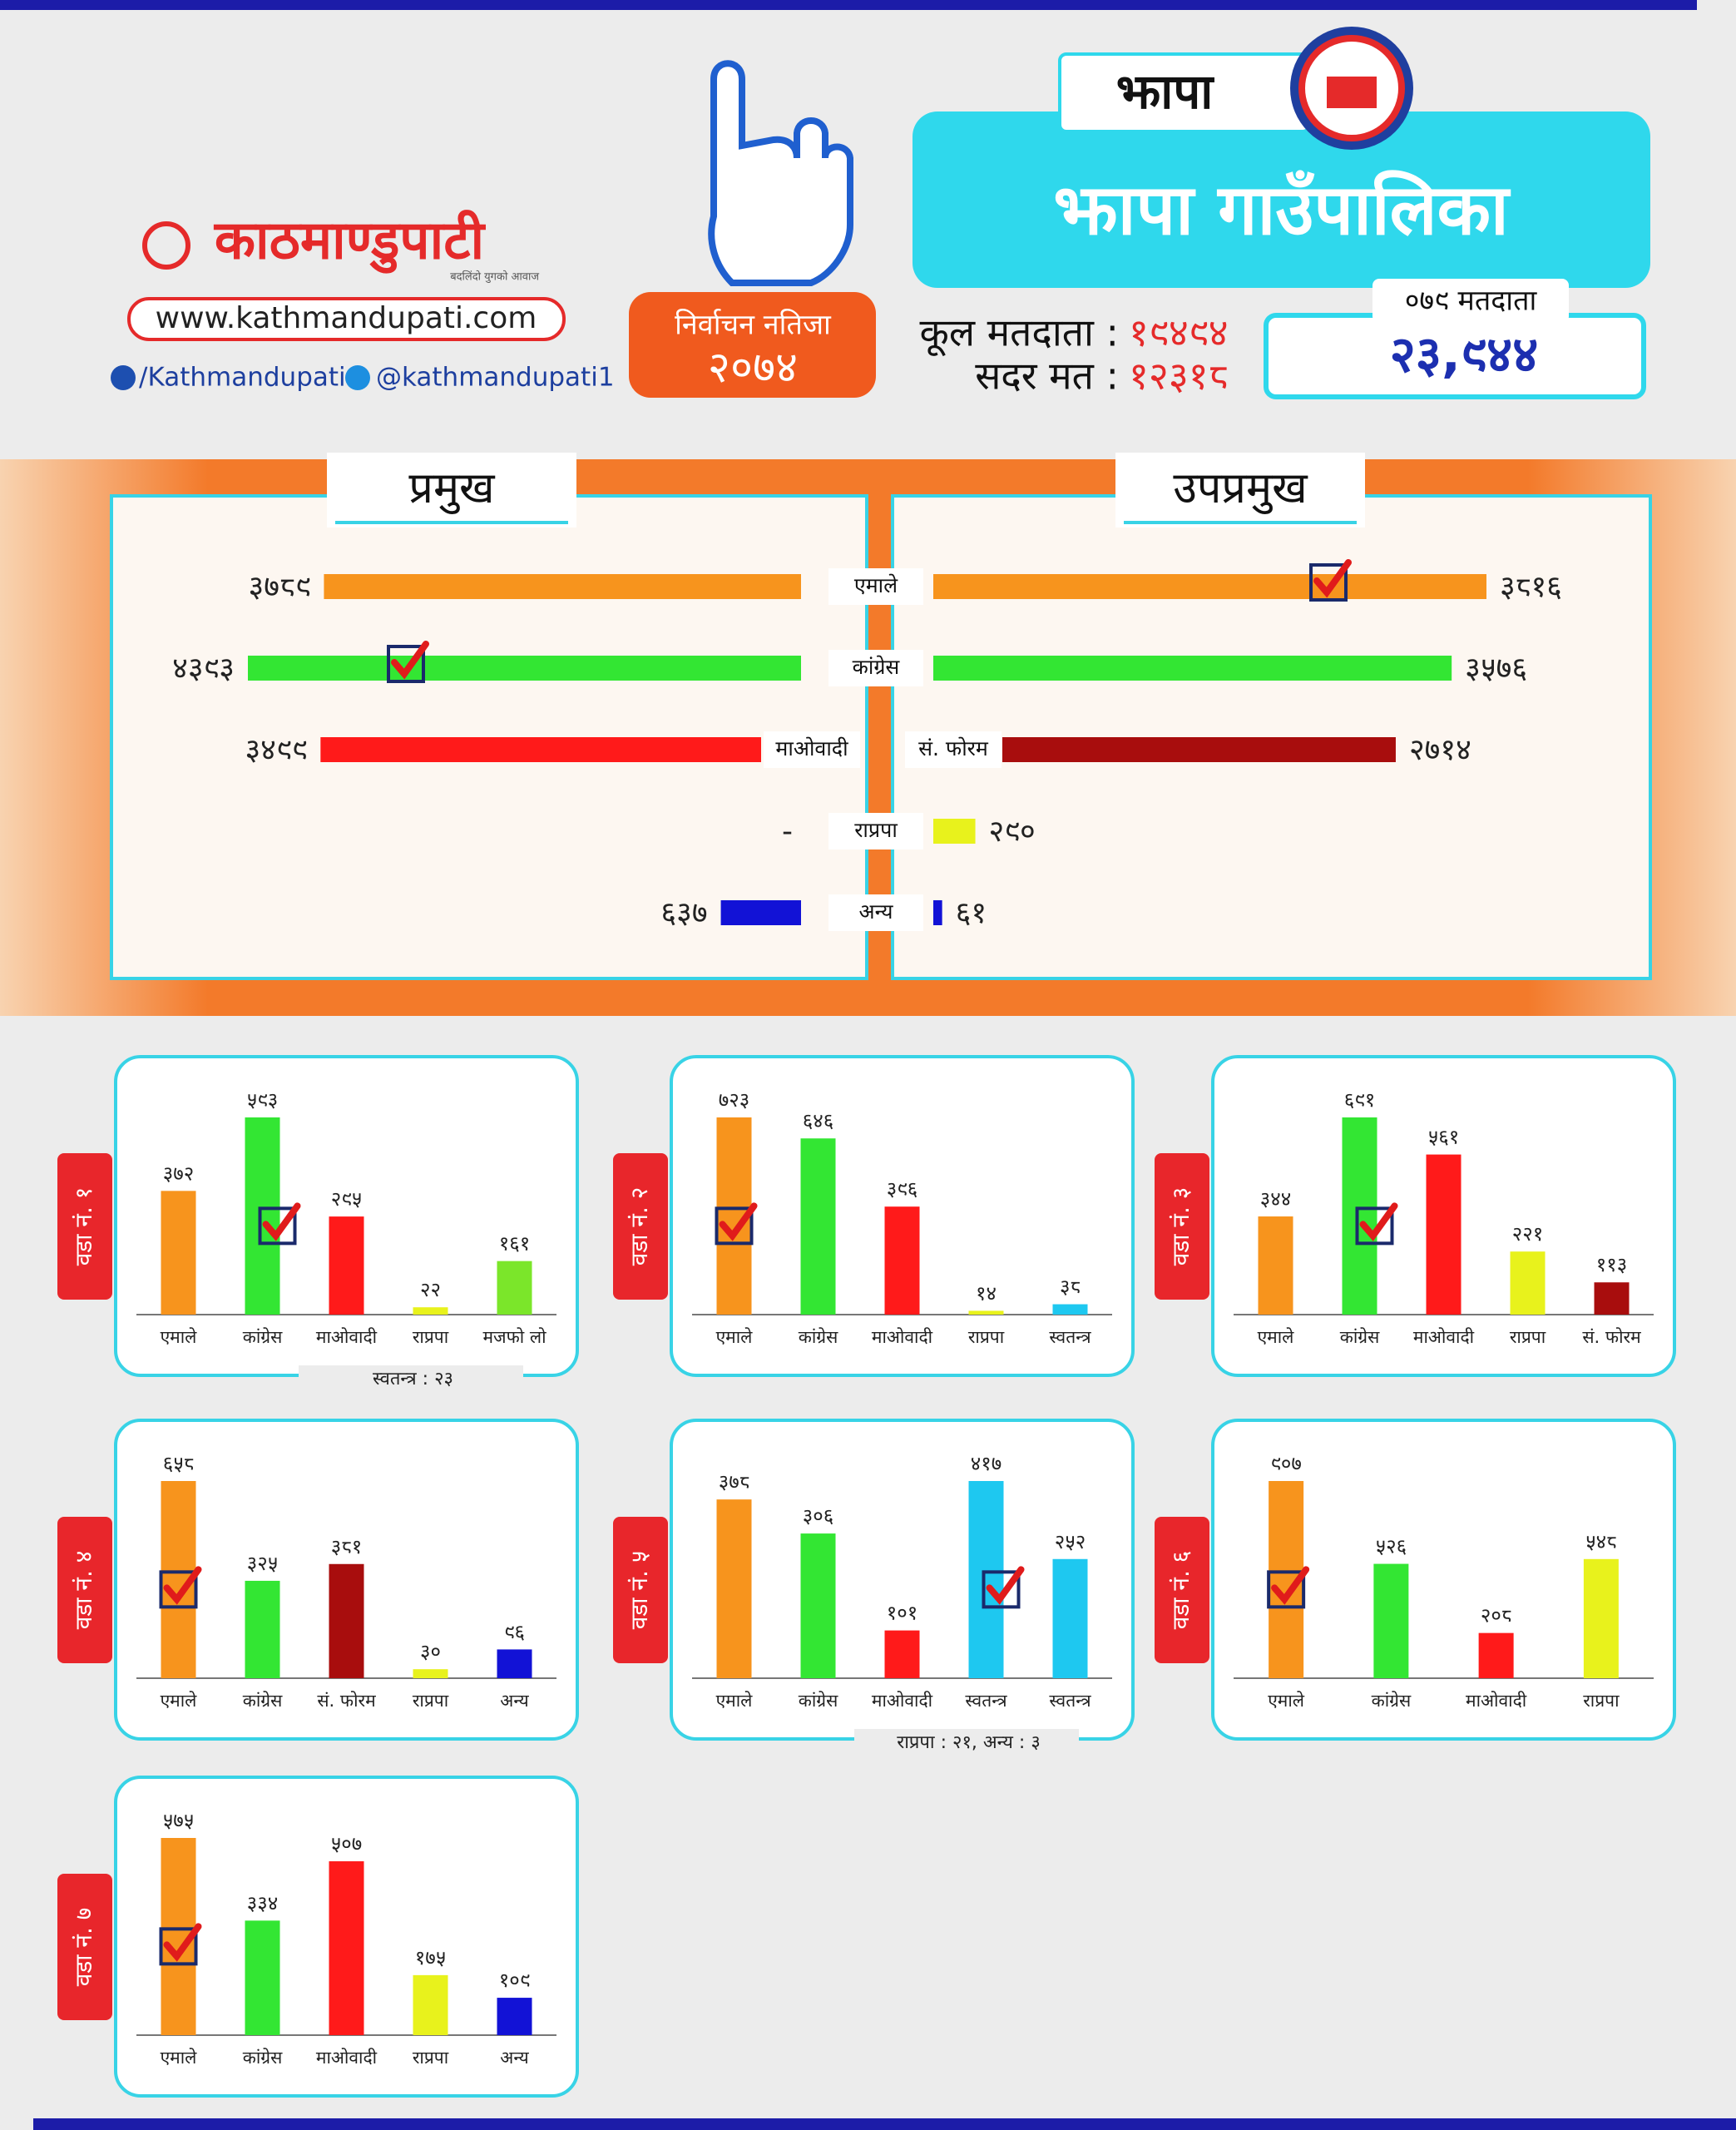 The height and width of the screenshot is (2130, 1736). Describe the element at coordinates (1496, 668) in the screenshot. I see `value-label: ३५७६` at that location.